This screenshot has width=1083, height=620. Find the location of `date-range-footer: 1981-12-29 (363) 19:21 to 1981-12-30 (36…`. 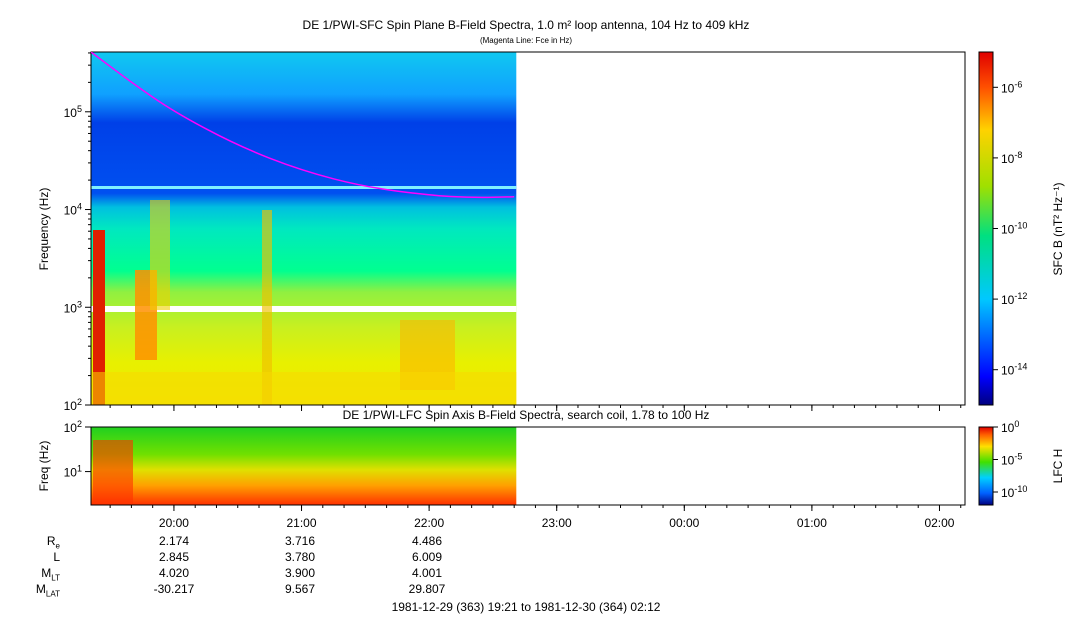

date-range-footer: 1981-12-29 (363) 19:21 to 1981-12-30 (36… is located at coordinates (526, 607).